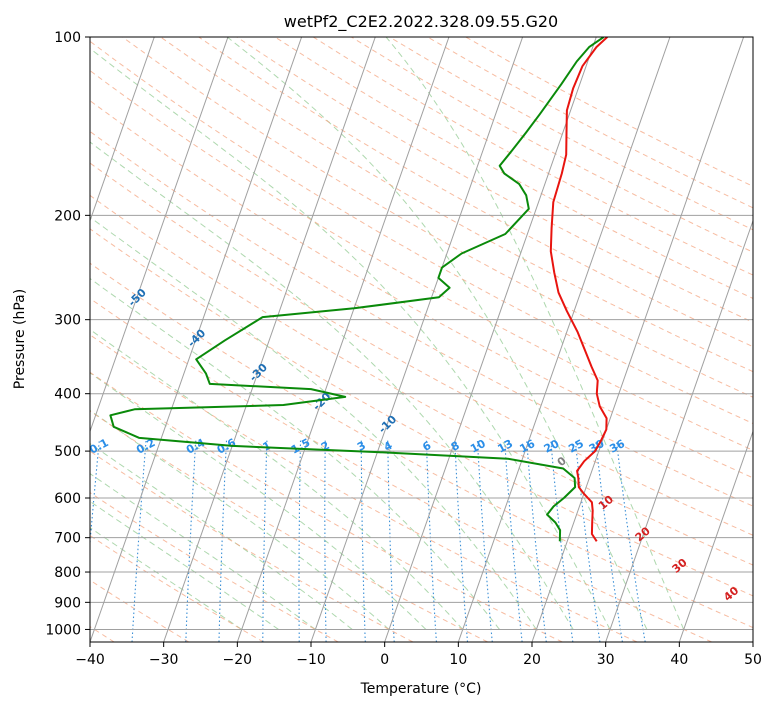 Image resolution: width=775 pixels, height=708 pixels. What do you see at coordinates (20, 339) in the screenshot?
I see `y-axis-label: Pressure (hPa)` at bounding box center [20, 339].